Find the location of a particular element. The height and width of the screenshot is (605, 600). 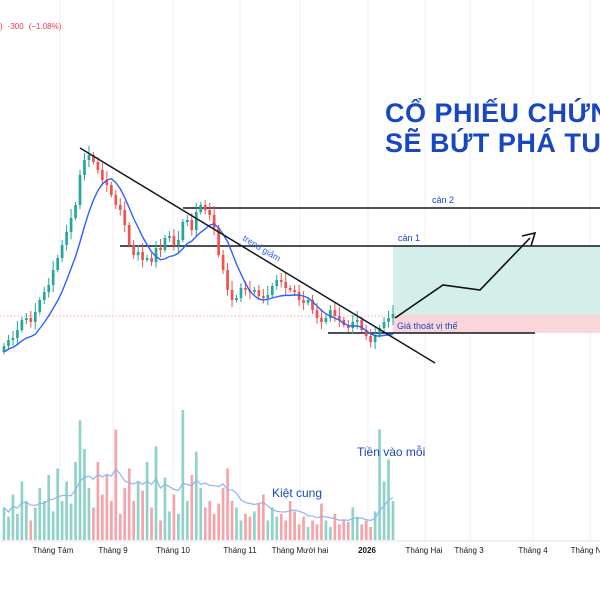

volume-ma-line is located at coordinates (198, 494).